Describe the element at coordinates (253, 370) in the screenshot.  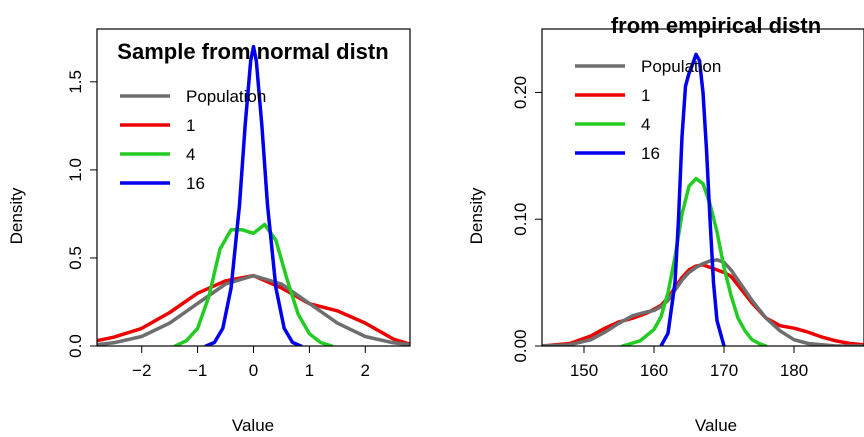
I see `x-tick-label: 0` at that location.